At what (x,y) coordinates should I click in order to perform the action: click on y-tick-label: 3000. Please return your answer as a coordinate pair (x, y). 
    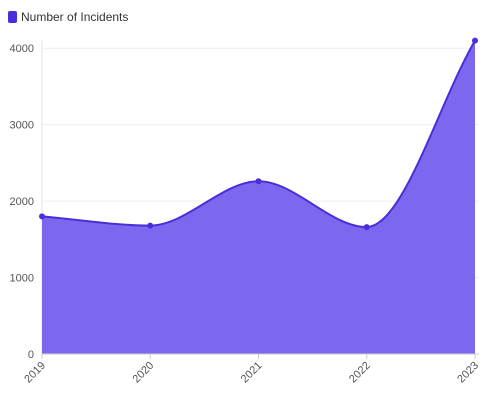
    Looking at the image, I should click on (22, 126).